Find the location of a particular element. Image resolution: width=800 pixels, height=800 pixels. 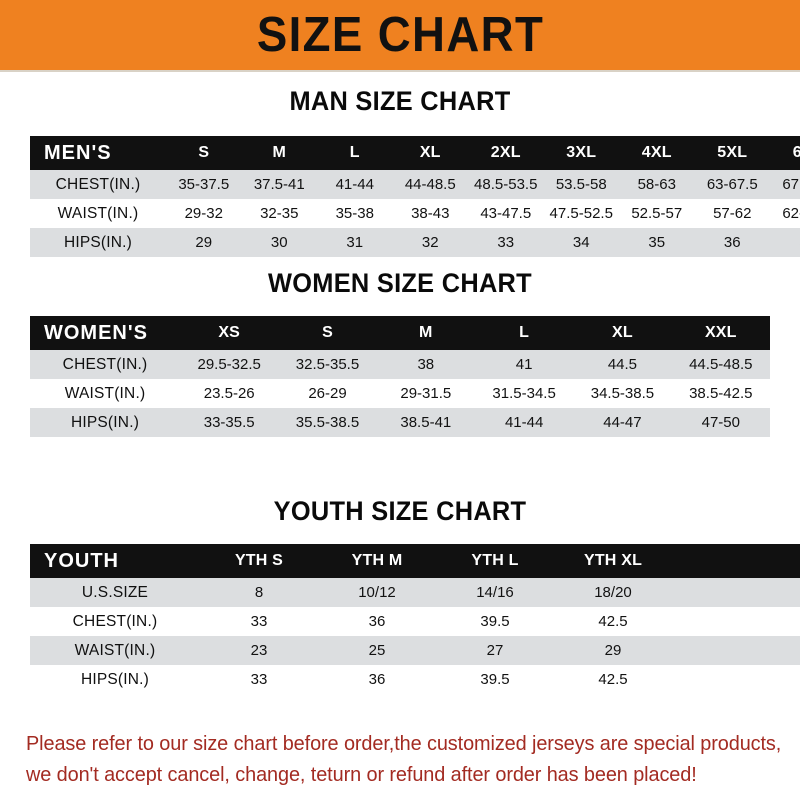

men-hips-4xl: 35 is located at coordinates (657, 242).